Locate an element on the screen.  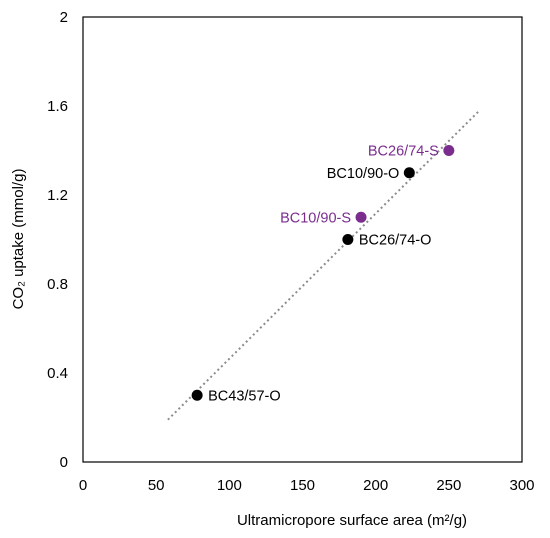
y-tick-label: 0.4 is located at coordinates (57, 373).